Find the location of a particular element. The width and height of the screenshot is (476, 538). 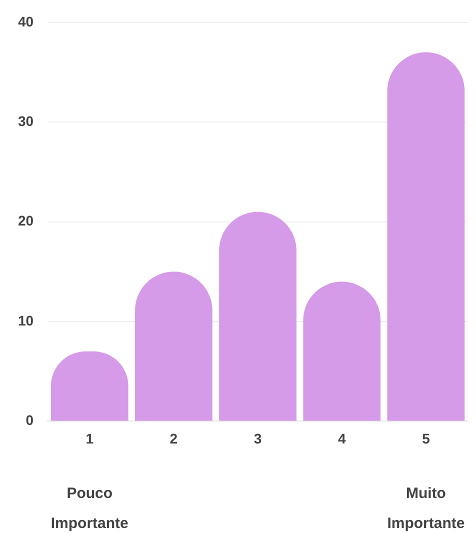

text: Muito Importante is located at coordinates (426, 508).